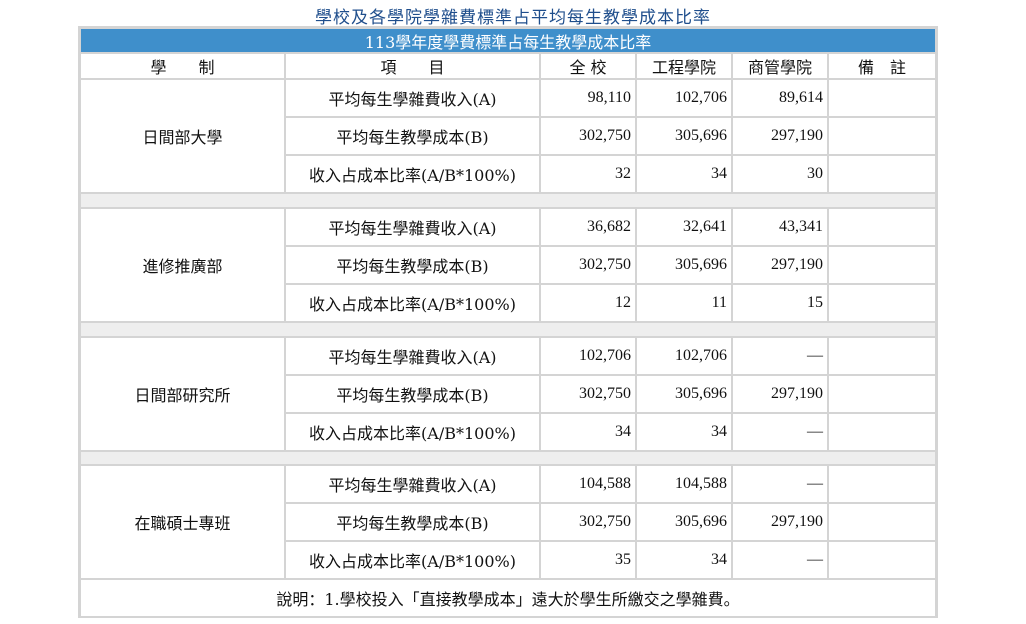  Describe the element at coordinates (780, 227) in the screenshot. I see `cell-management: 43,341` at that location.